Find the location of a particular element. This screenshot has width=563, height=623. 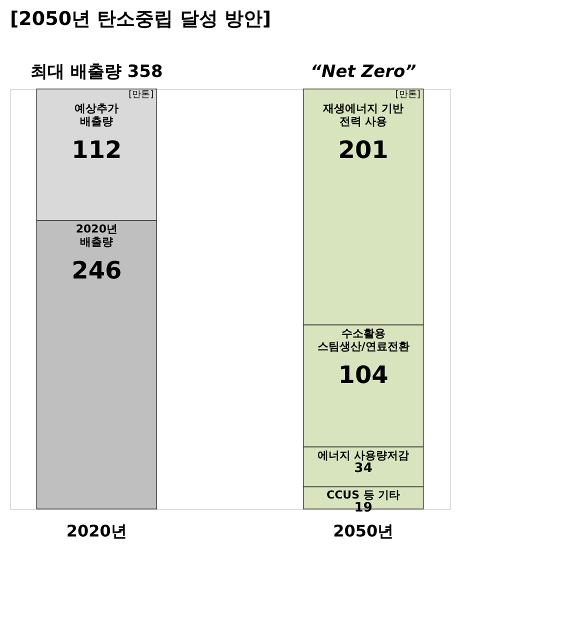

x-tick-label: 2050년 is located at coordinates (363, 531).